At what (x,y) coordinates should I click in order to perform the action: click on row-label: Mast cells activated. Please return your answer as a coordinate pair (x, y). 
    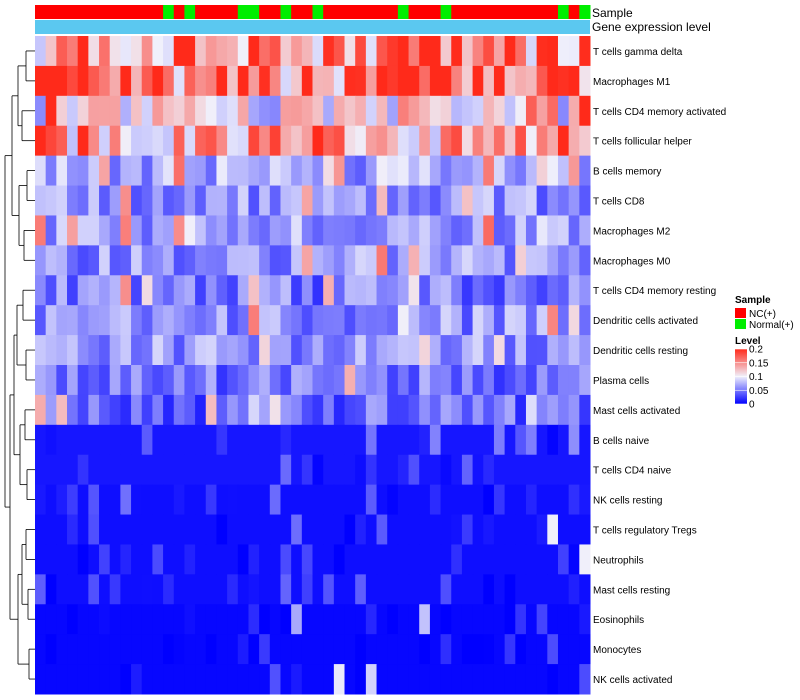
    Looking at the image, I should click on (636, 411).